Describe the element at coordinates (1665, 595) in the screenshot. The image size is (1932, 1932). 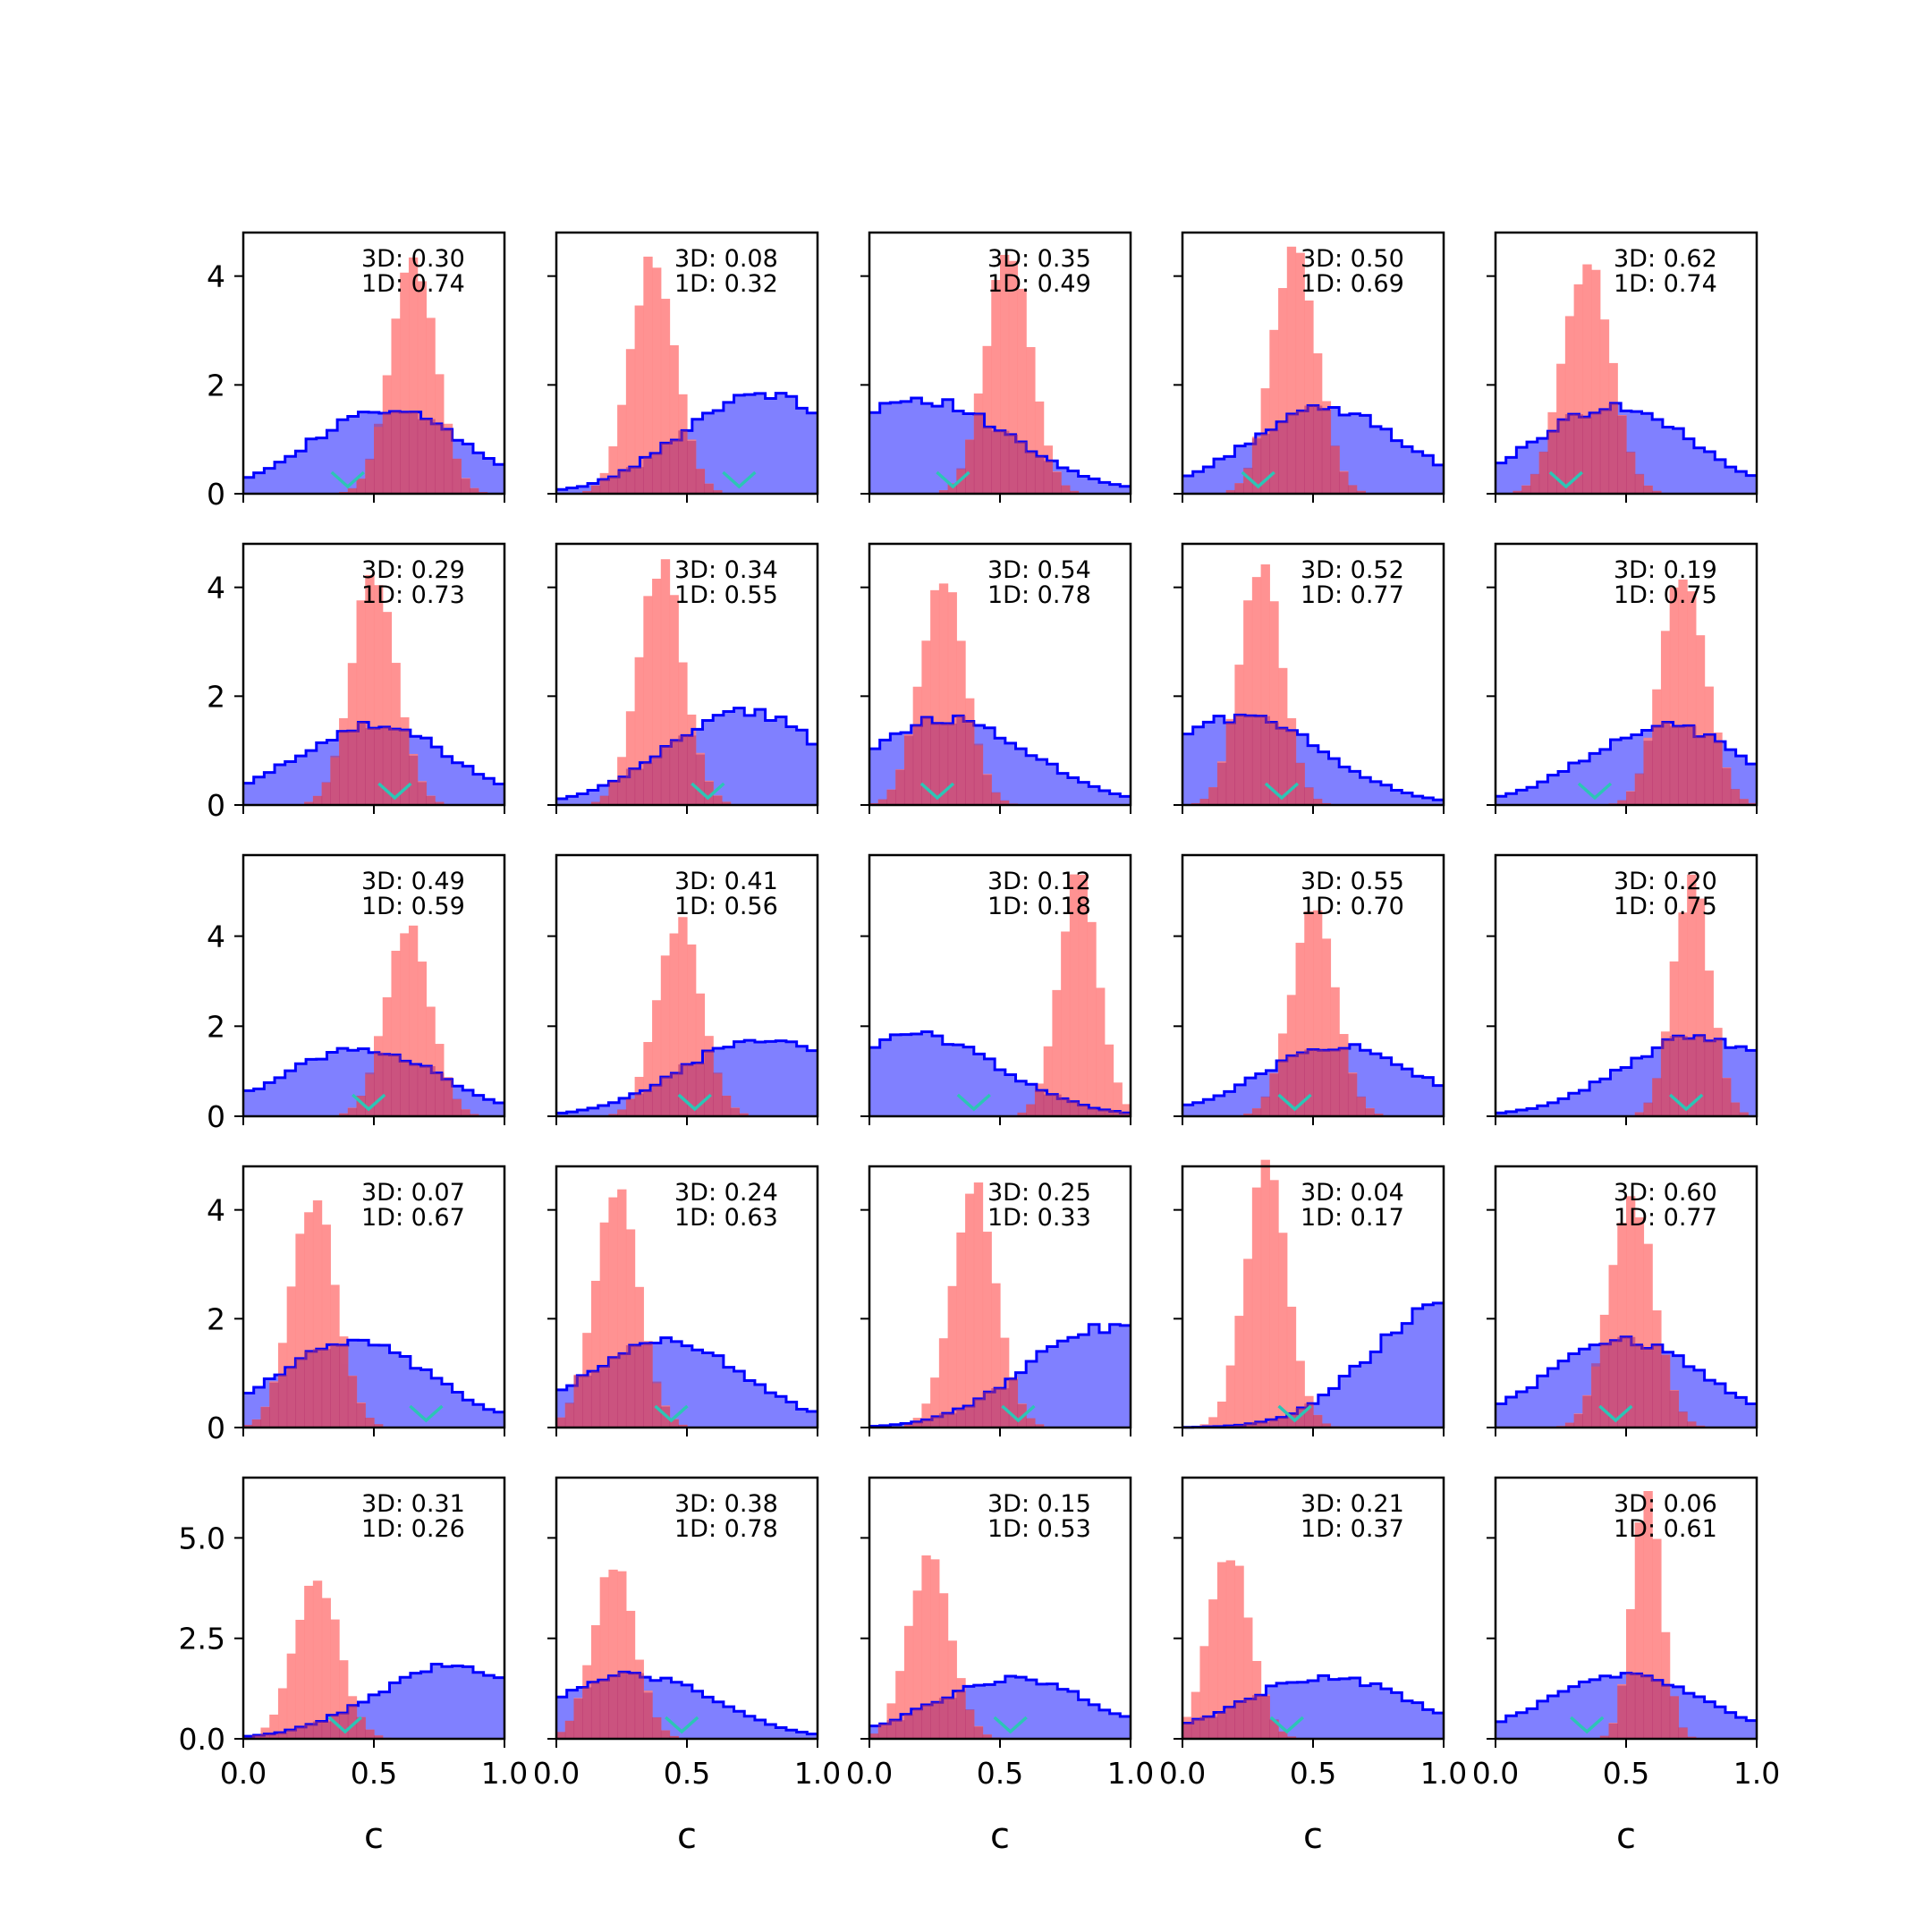
I see `annotation-1d: 1D: 0.75` at that location.